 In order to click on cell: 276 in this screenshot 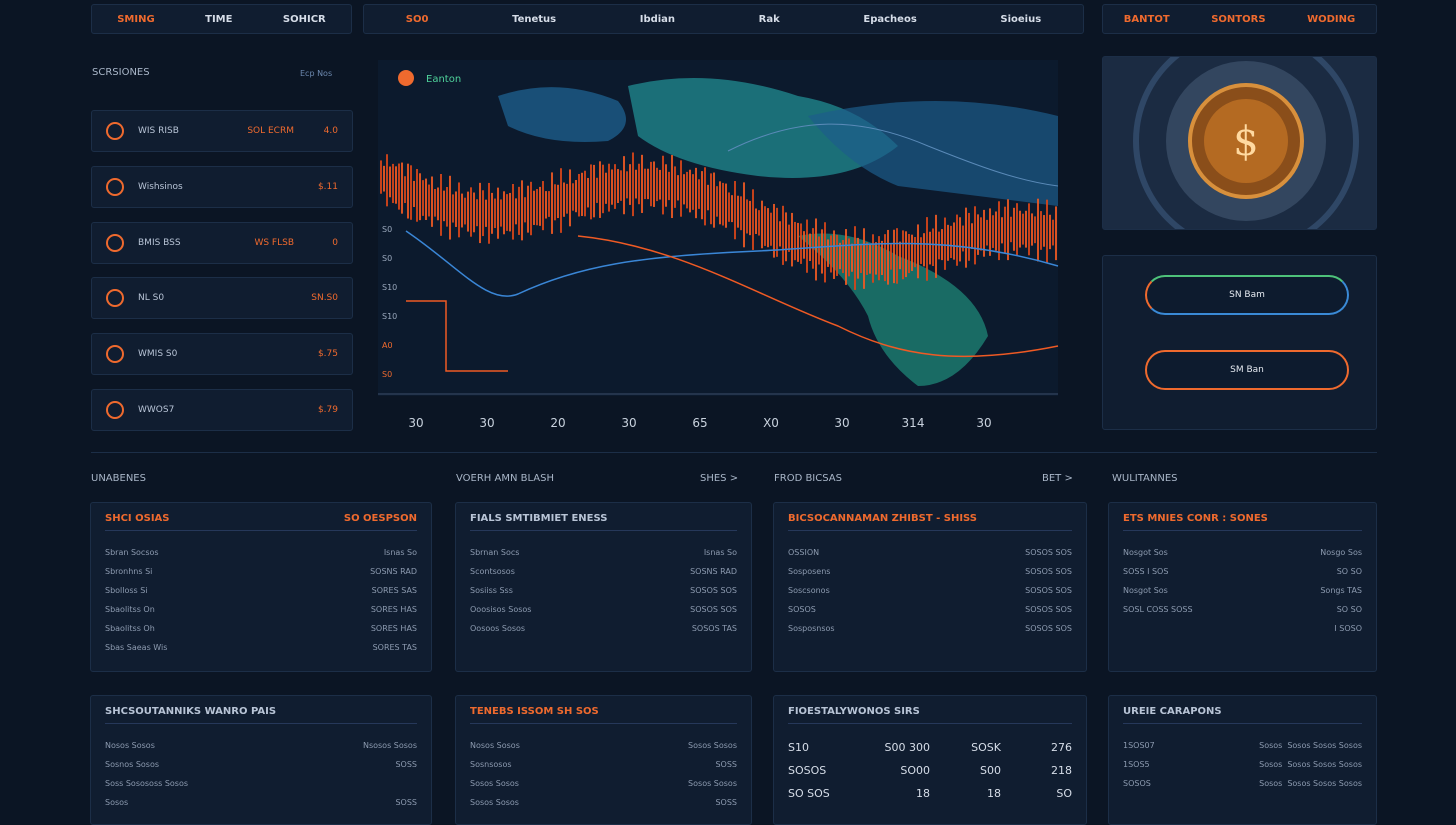, I will do `click(1061, 747)`.